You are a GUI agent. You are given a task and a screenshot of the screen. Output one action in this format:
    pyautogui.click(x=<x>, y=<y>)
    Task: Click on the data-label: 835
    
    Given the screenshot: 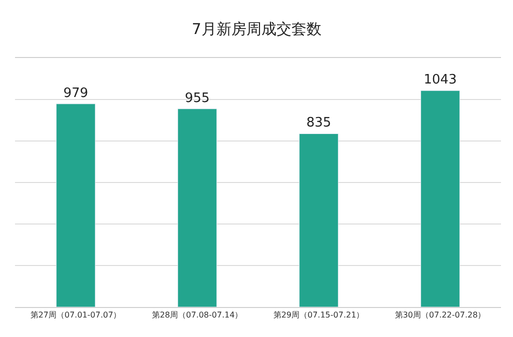 What is the action you would take?
    pyautogui.click(x=319, y=123)
    